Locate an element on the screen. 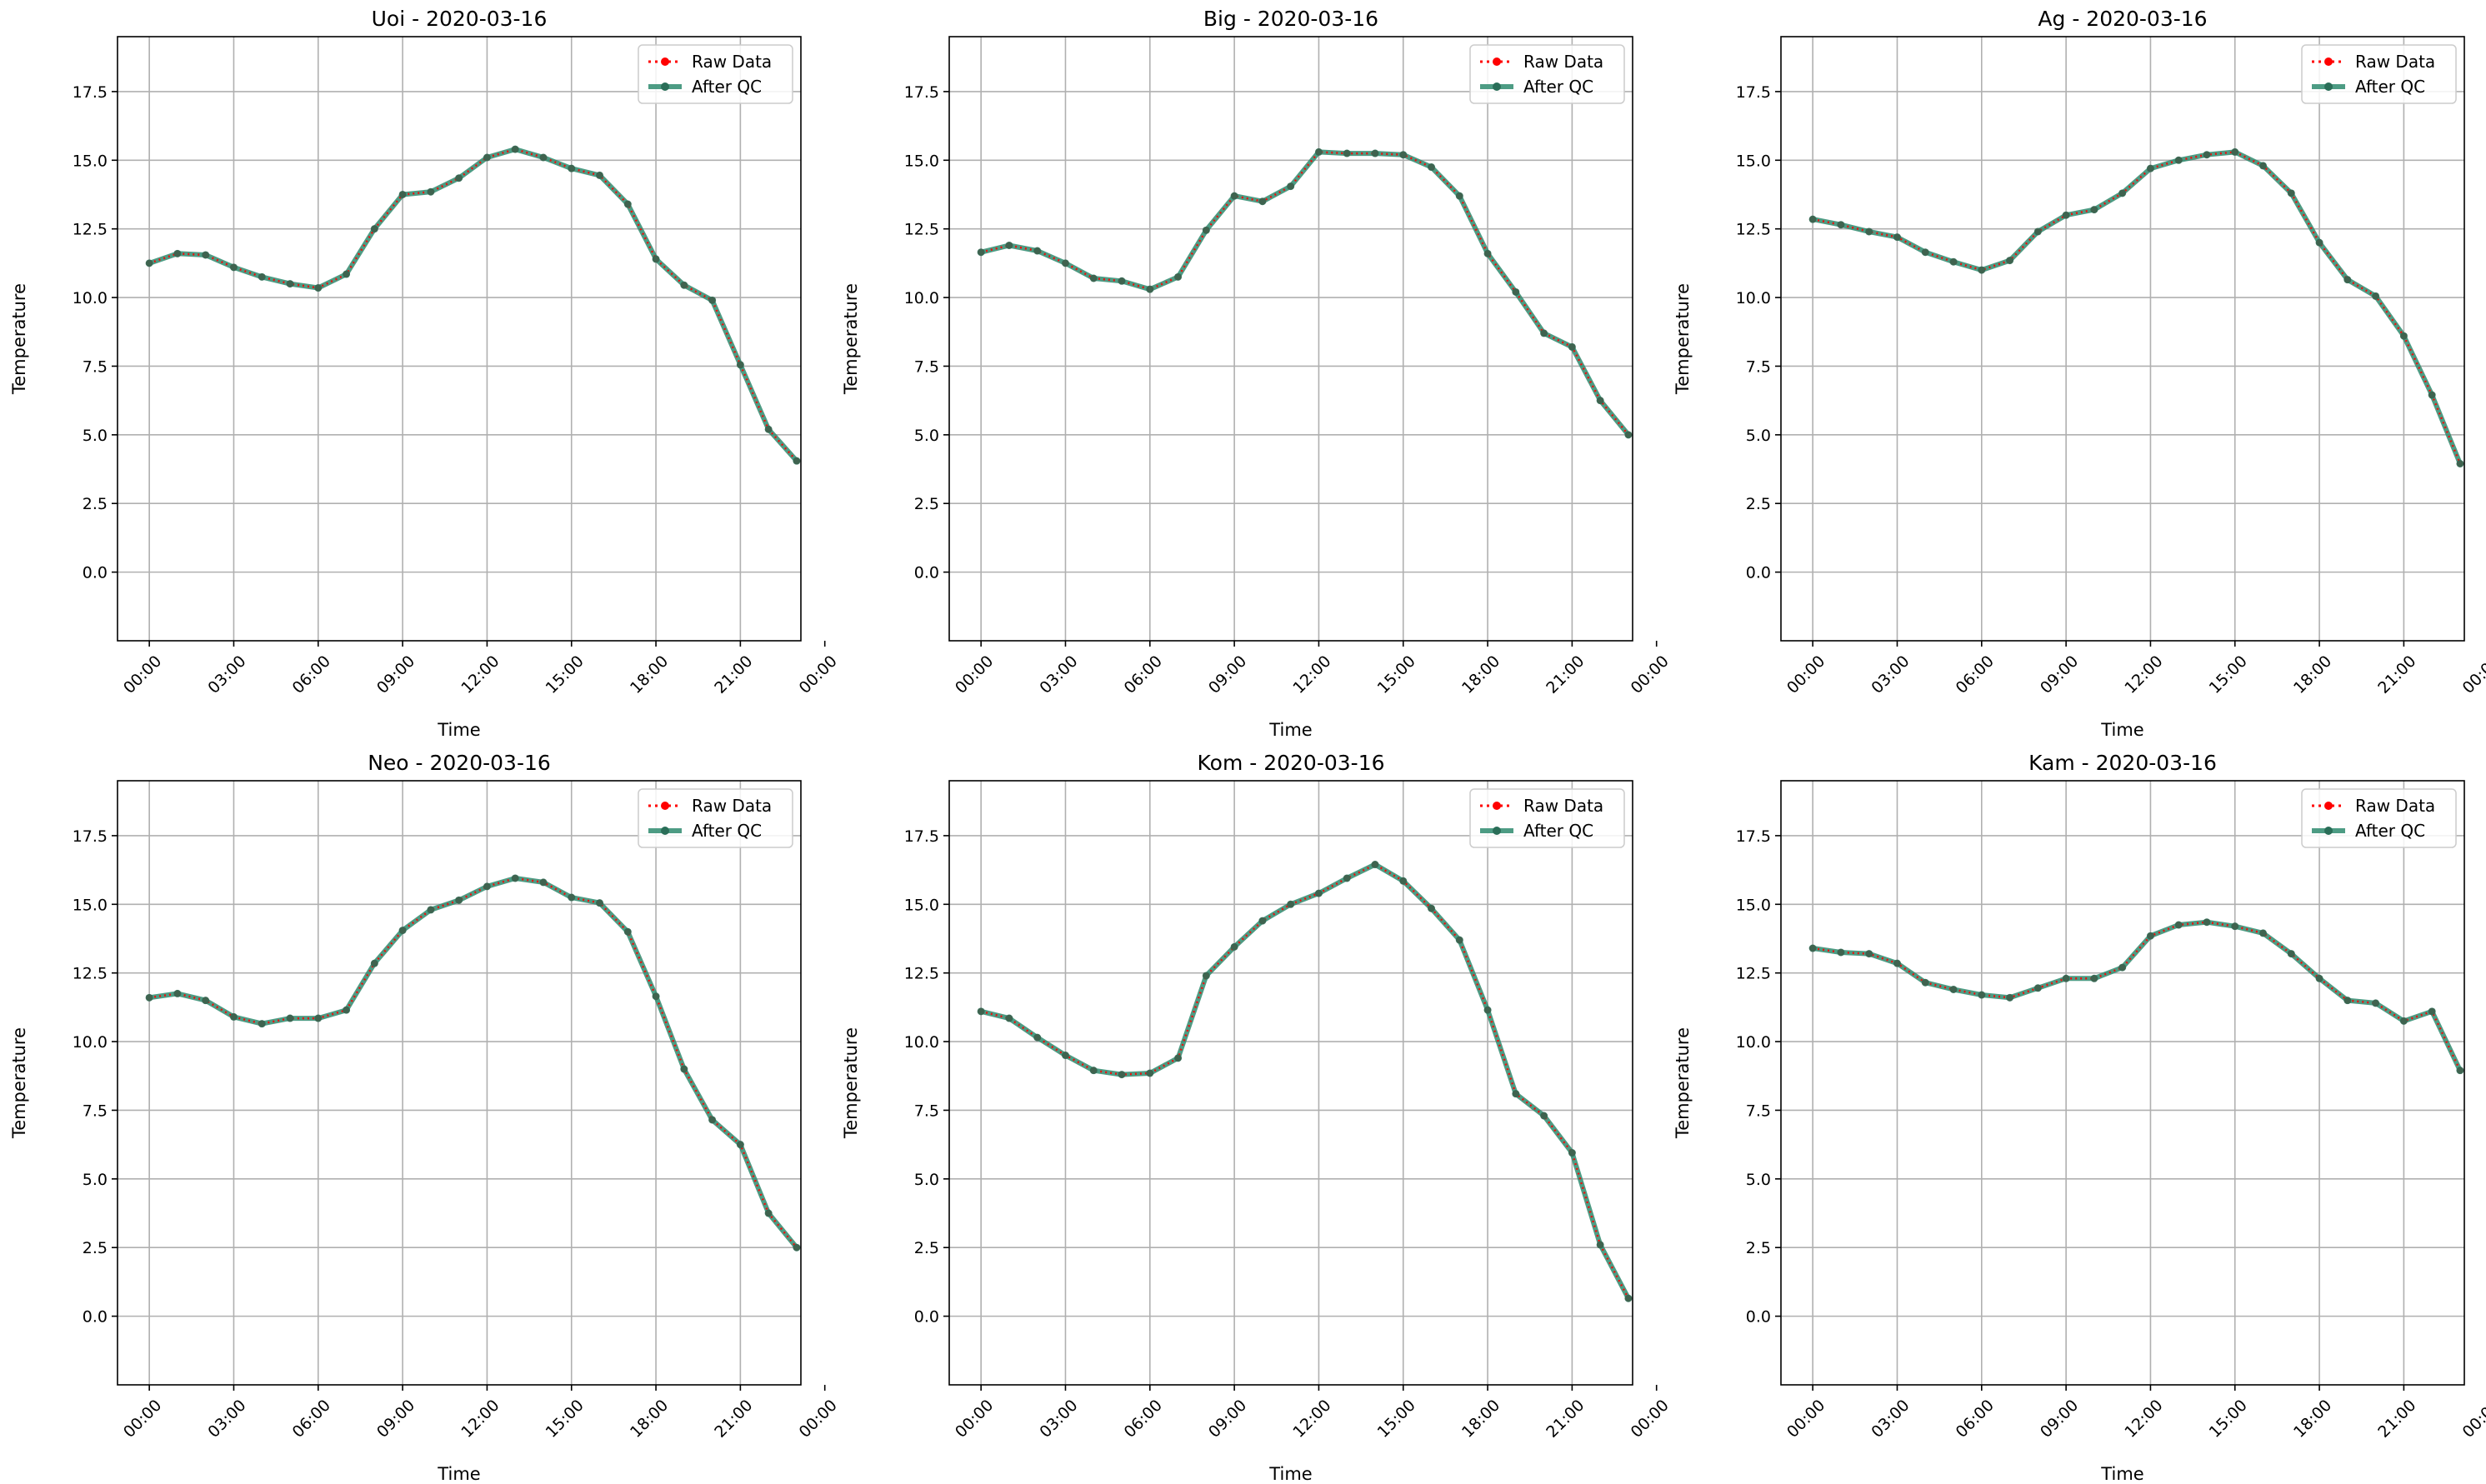 The width and height of the screenshot is (2486, 1484). x-tick-label: 18:00 is located at coordinates (1480, 674).